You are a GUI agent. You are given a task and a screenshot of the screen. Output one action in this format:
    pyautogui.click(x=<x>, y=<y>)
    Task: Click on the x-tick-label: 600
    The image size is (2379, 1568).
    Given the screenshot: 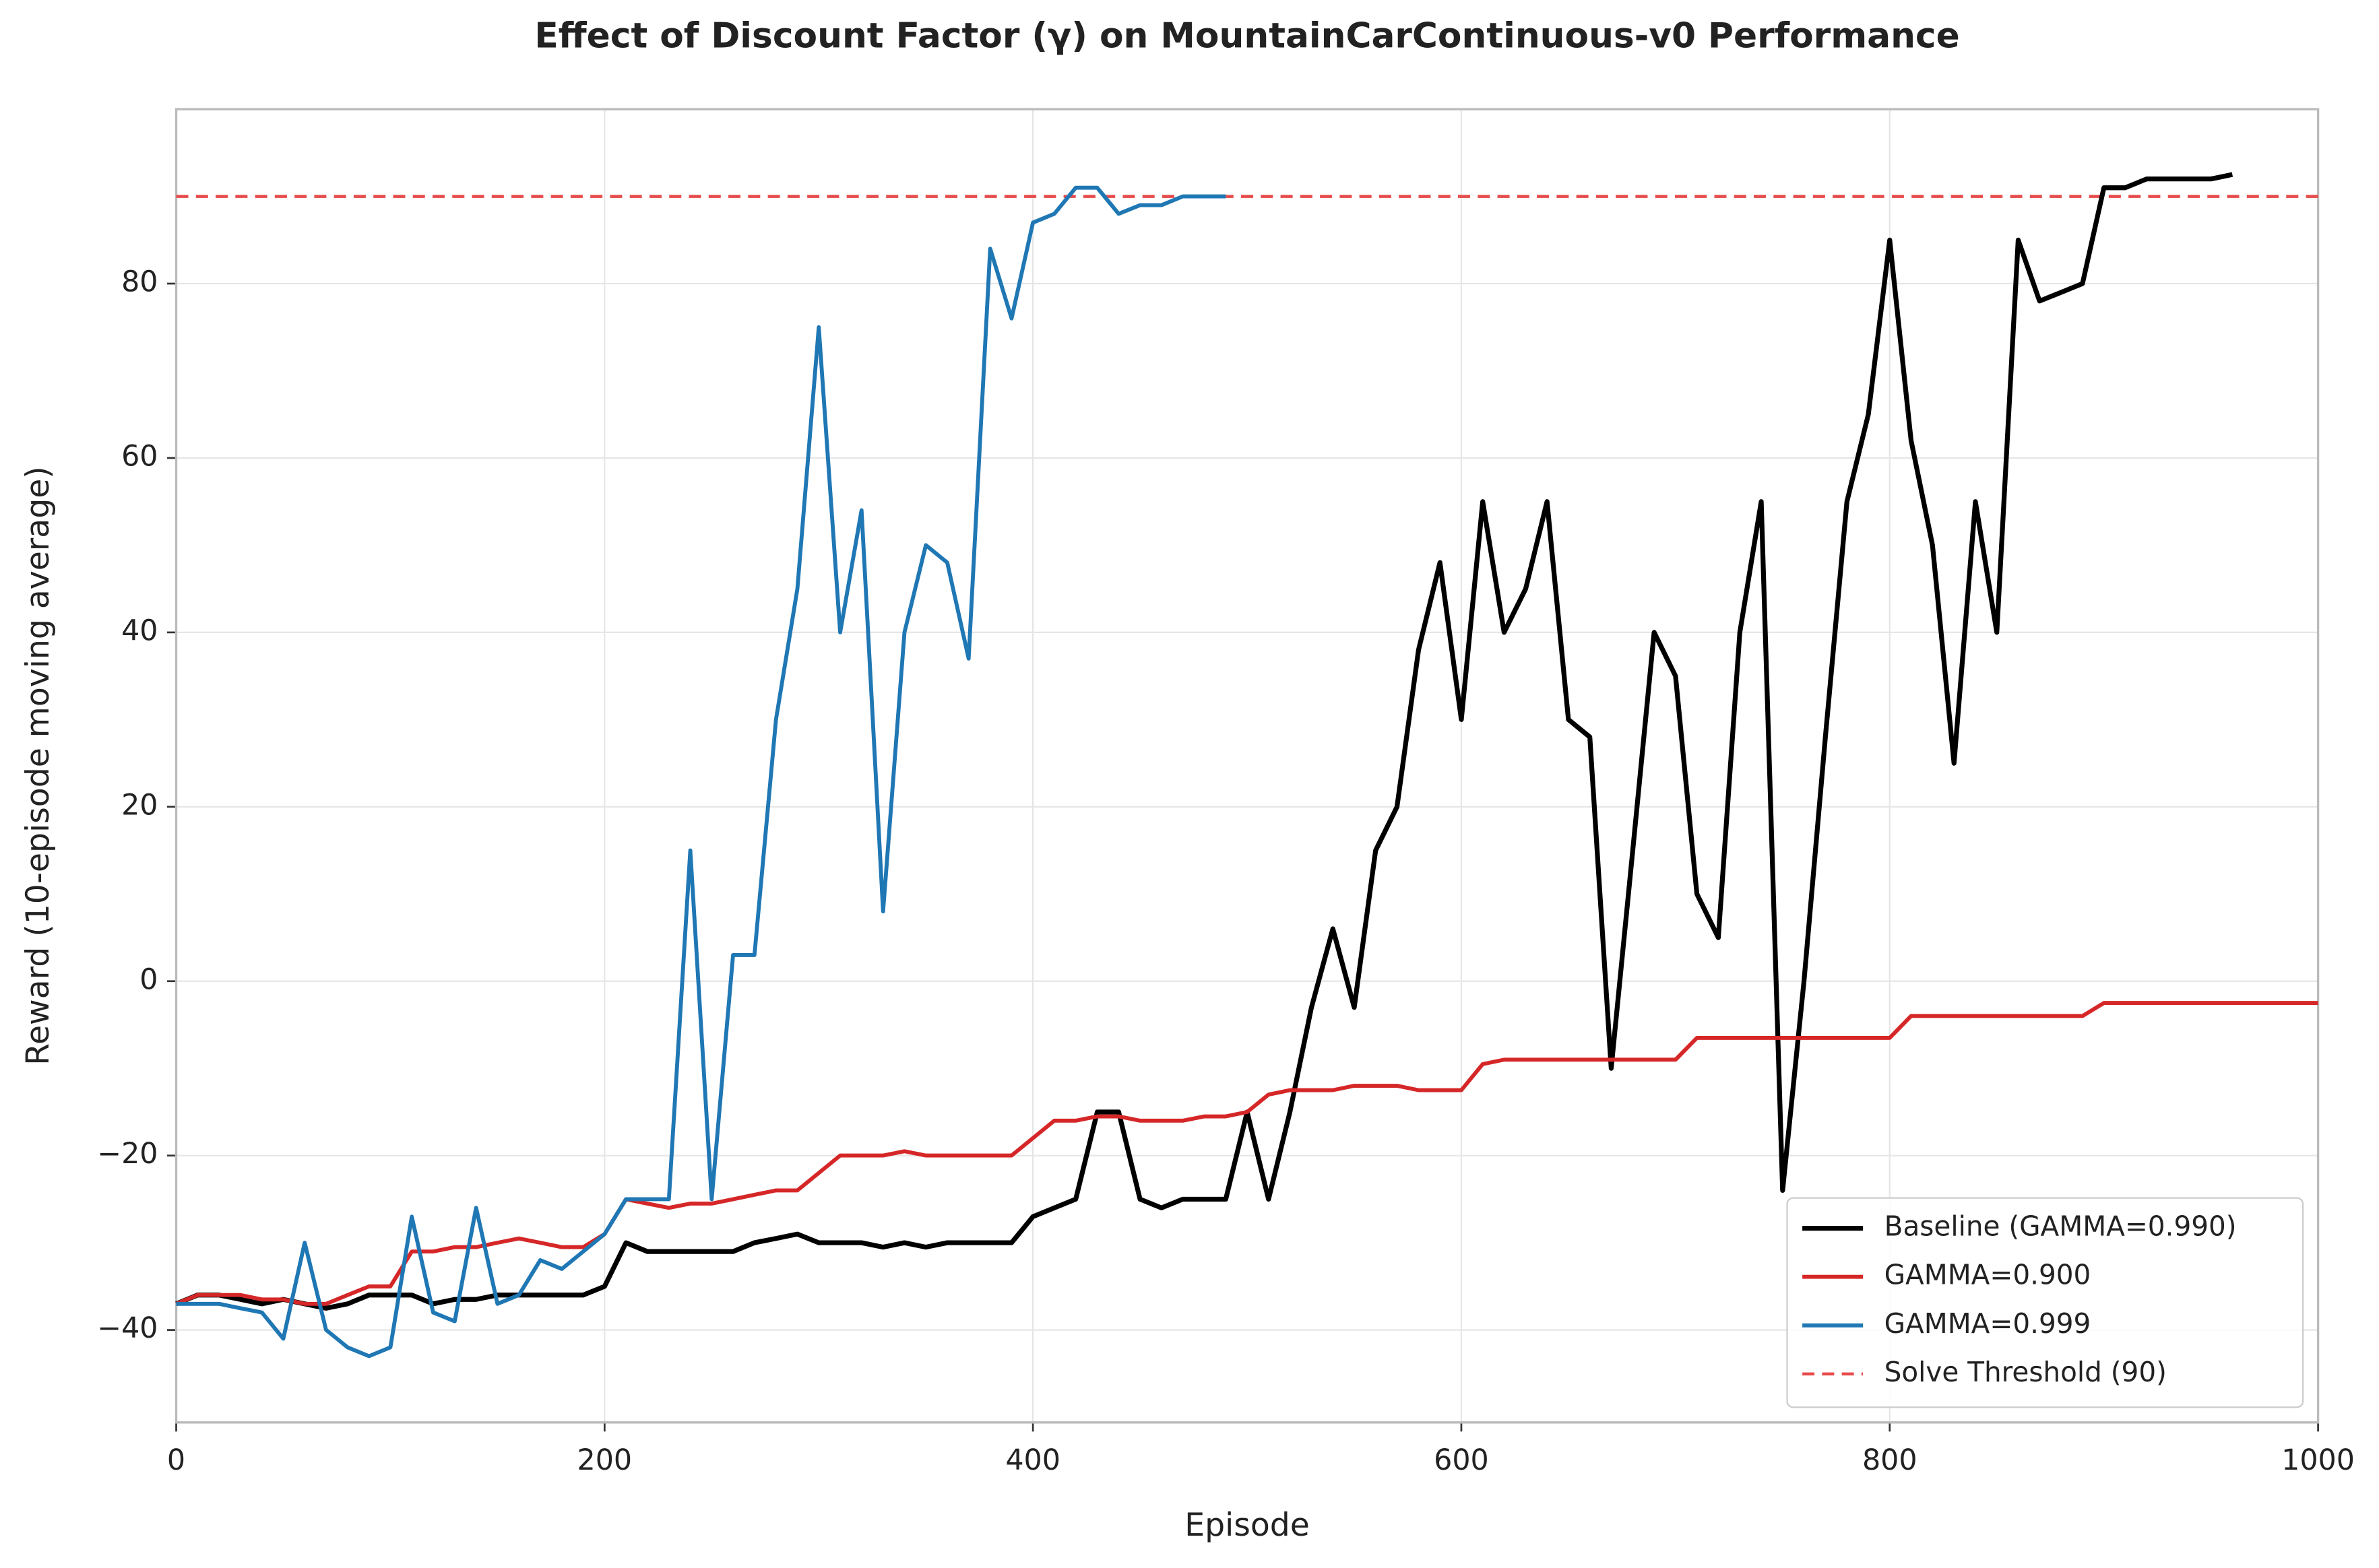 What is the action you would take?
    pyautogui.click(x=1461, y=1460)
    